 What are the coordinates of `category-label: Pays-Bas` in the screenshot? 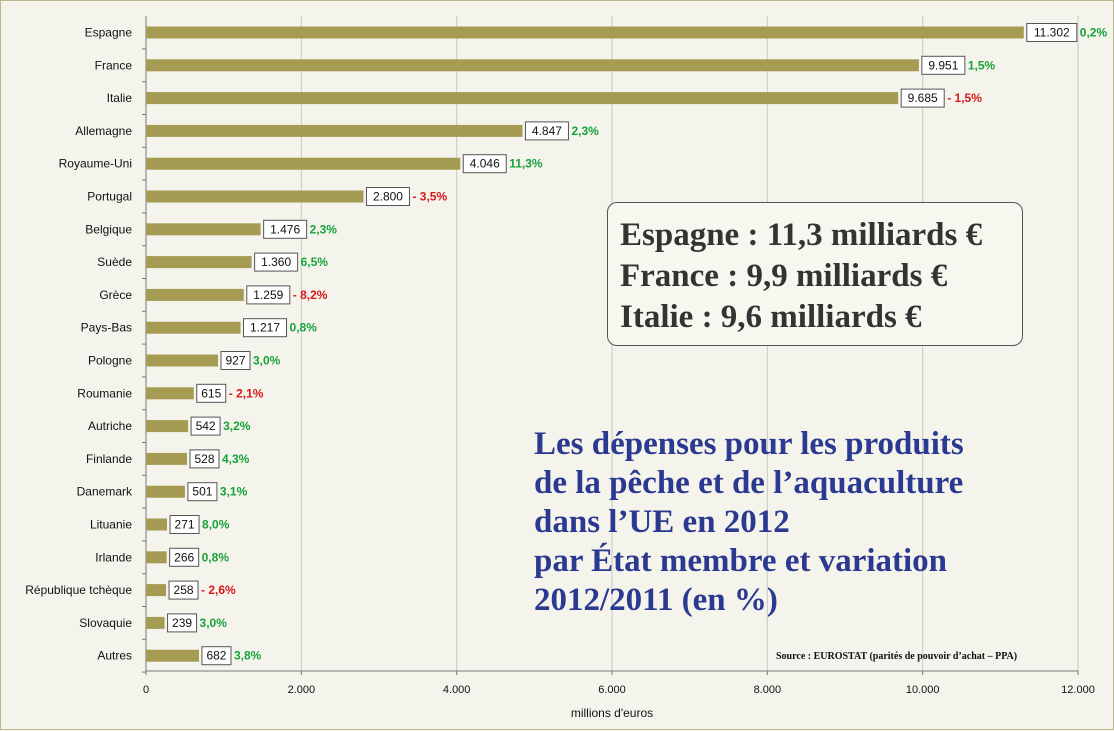 It's located at (106, 328).